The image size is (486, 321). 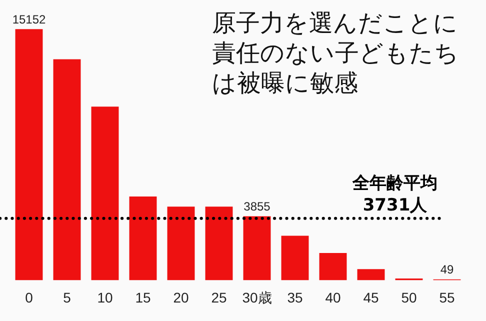 I want to click on x-tick-label: 35, so click(x=295, y=297).